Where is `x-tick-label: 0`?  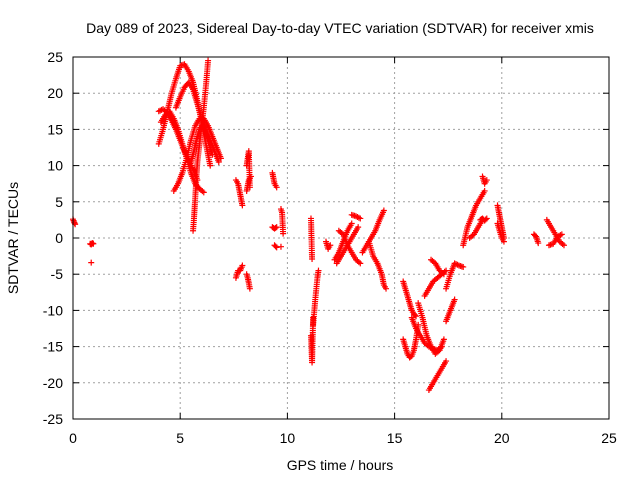 x-tick-label: 0 is located at coordinates (73, 438).